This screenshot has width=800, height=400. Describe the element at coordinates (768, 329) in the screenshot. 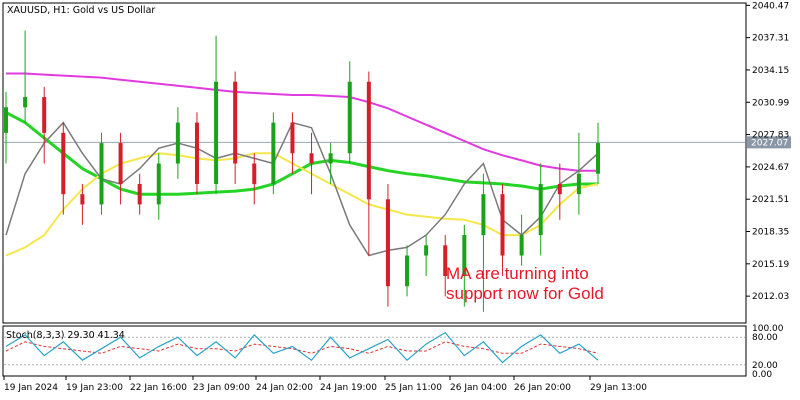

I see `stoch-tick-label: 100.00` at that location.